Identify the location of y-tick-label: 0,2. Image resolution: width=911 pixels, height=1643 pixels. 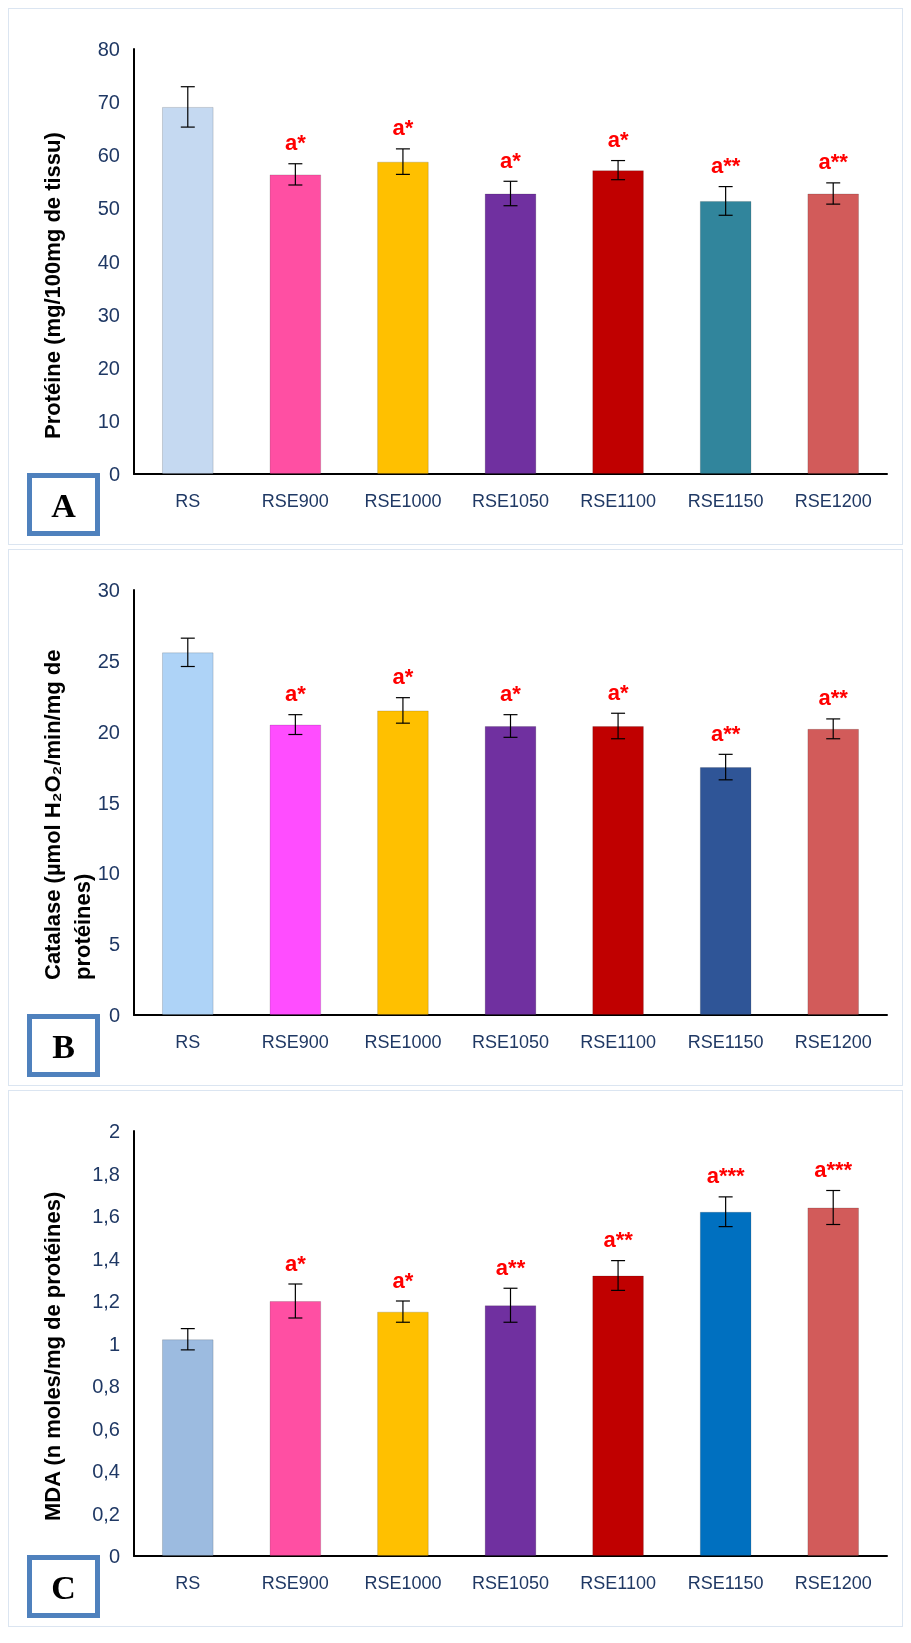
(106, 1513).